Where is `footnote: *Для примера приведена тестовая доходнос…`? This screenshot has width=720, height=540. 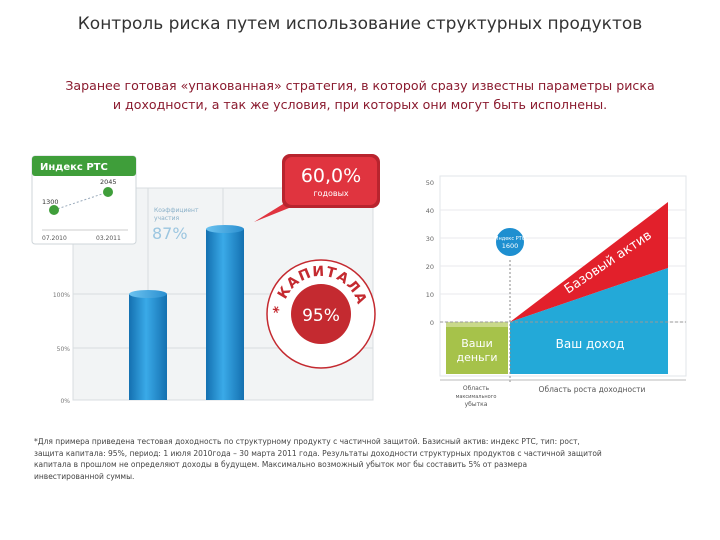 footnote: *Для примера приведена тестовая доходнос… is located at coordinates (364, 459).